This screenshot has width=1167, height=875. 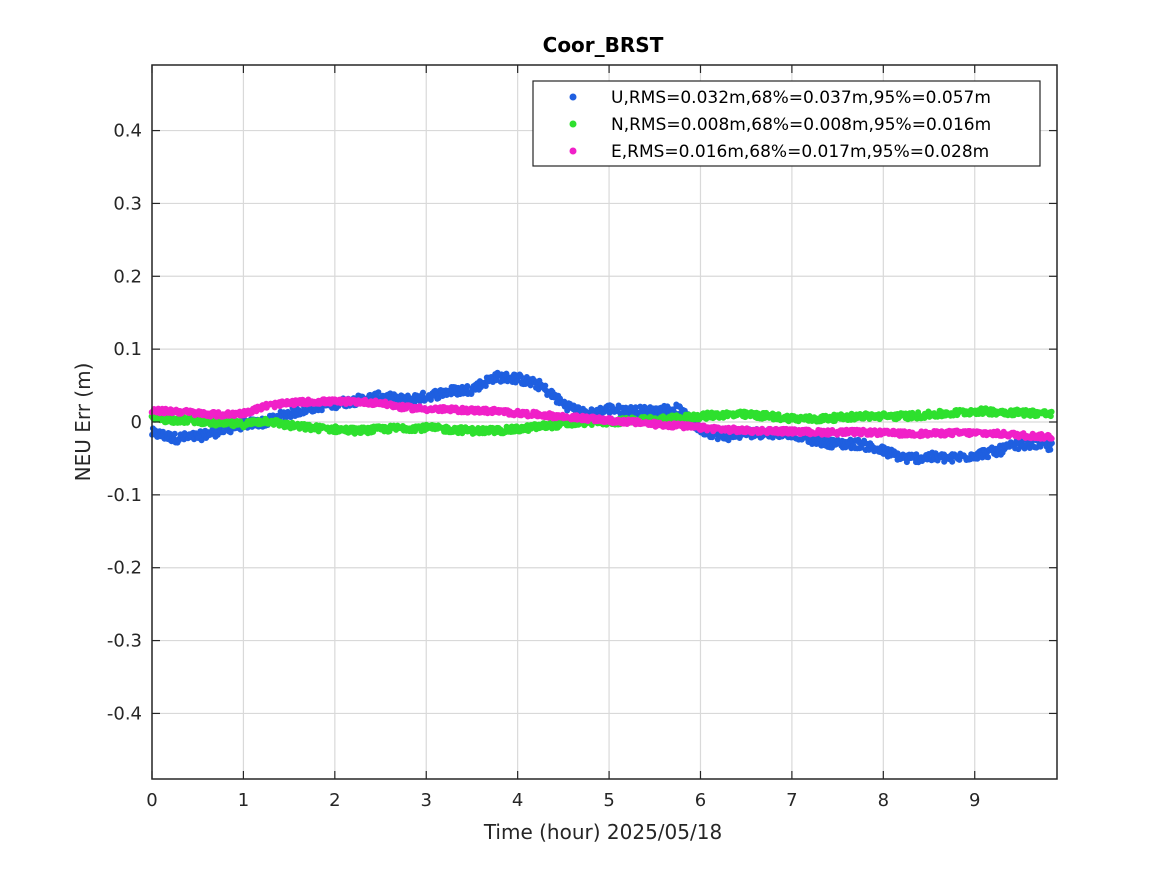 What do you see at coordinates (334, 800) in the screenshot?
I see `x-tick-label: 2` at bounding box center [334, 800].